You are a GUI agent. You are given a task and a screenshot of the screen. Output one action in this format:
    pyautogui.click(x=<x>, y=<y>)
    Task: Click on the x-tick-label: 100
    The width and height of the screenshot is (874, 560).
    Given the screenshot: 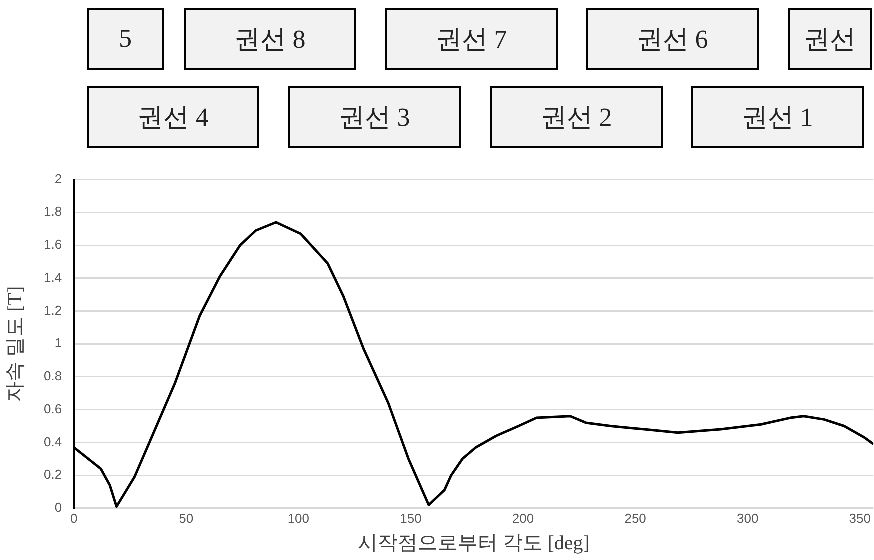 What is the action you would take?
    pyautogui.click(x=299, y=518)
    